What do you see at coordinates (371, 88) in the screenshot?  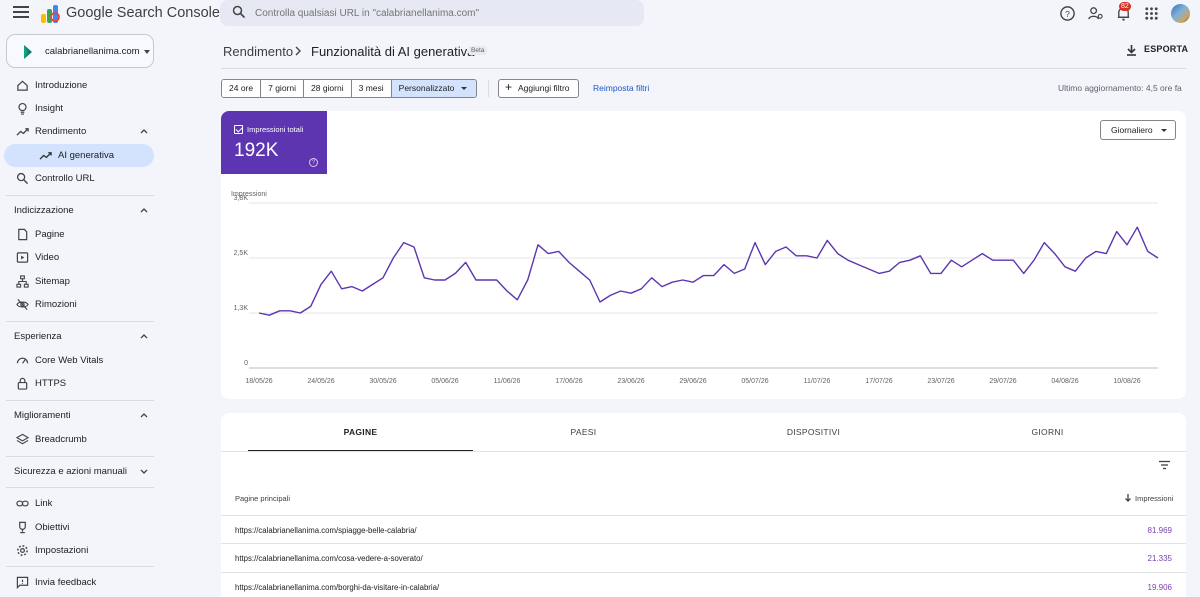 I see `range-3m: 3 mesi` at bounding box center [371, 88].